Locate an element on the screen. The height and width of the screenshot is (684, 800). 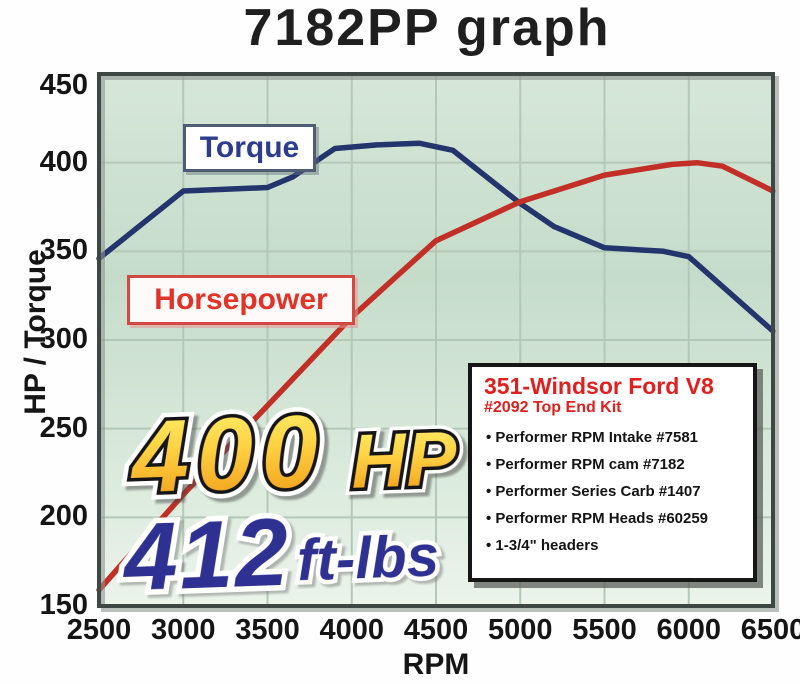
tq-unit-halo: ft-lbs is located at coordinates (368, 558).